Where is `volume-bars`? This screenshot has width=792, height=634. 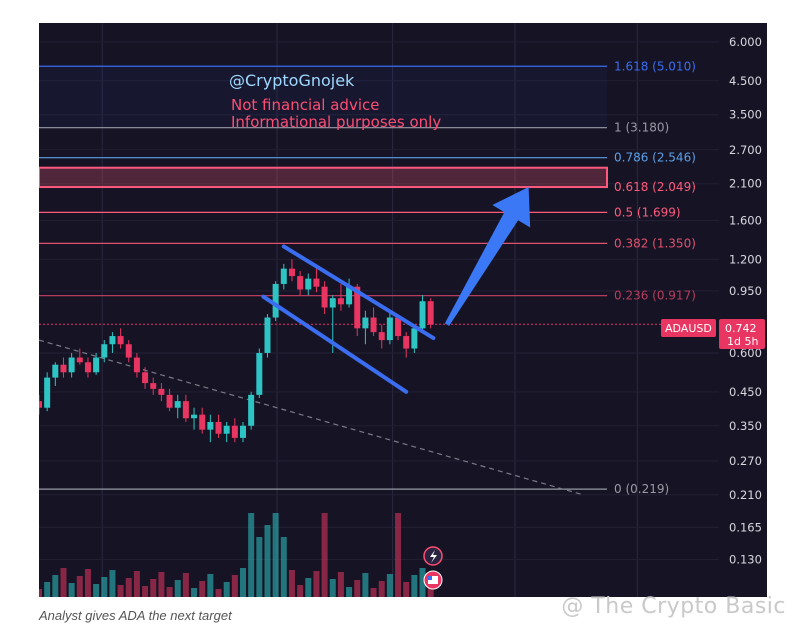 volume-bars is located at coordinates (236, 555).